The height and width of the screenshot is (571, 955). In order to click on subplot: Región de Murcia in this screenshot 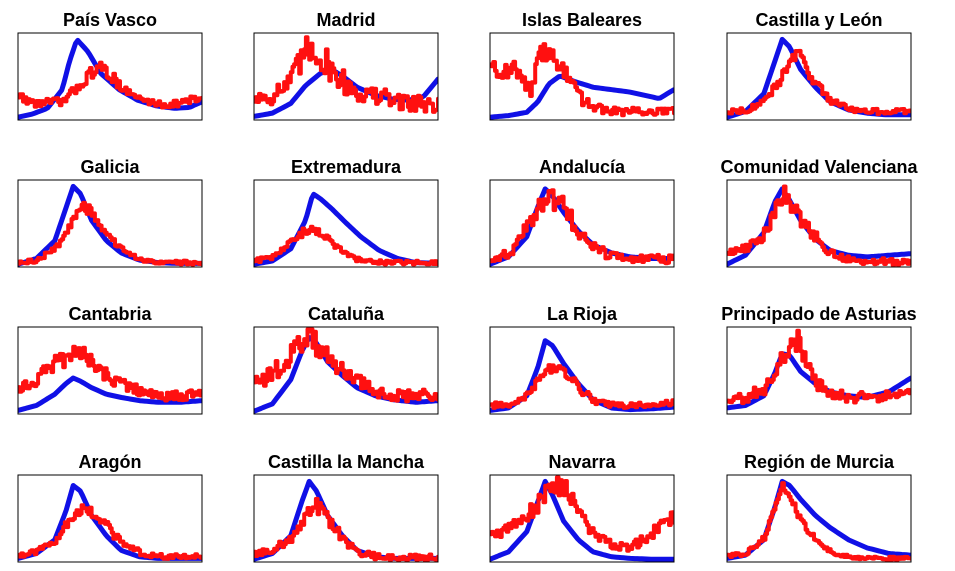, I will do `click(819, 507)`.